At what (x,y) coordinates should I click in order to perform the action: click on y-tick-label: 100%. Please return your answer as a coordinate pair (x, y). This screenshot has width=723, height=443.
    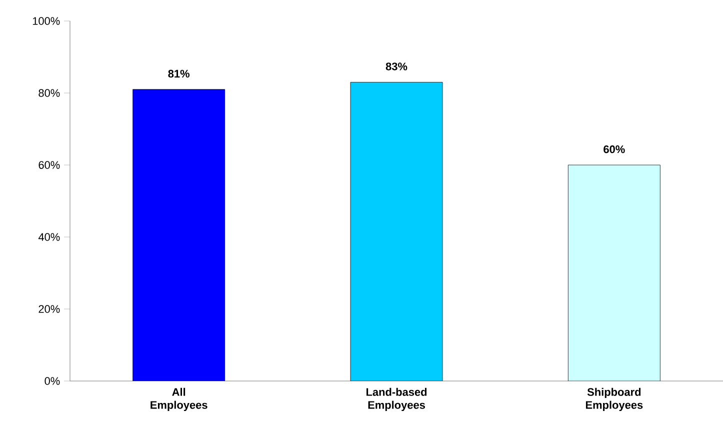
    Looking at the image, I should click on (46, 21).